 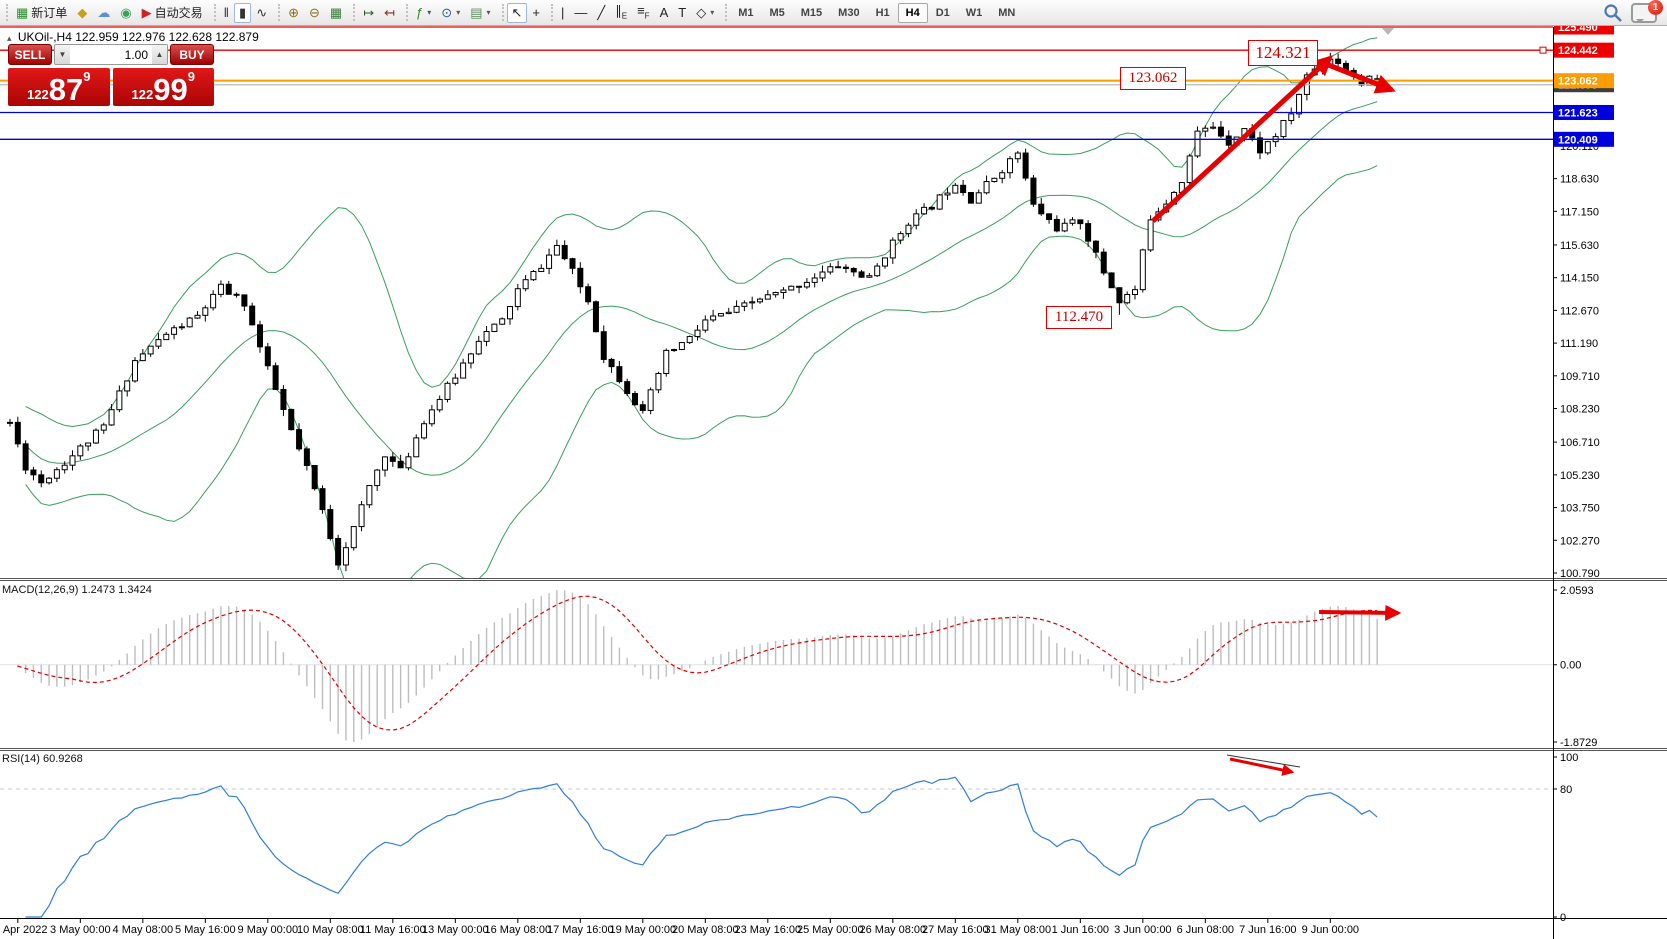 I want to click on candlestick-chart-button: ▮, so click(x=243, y=12).